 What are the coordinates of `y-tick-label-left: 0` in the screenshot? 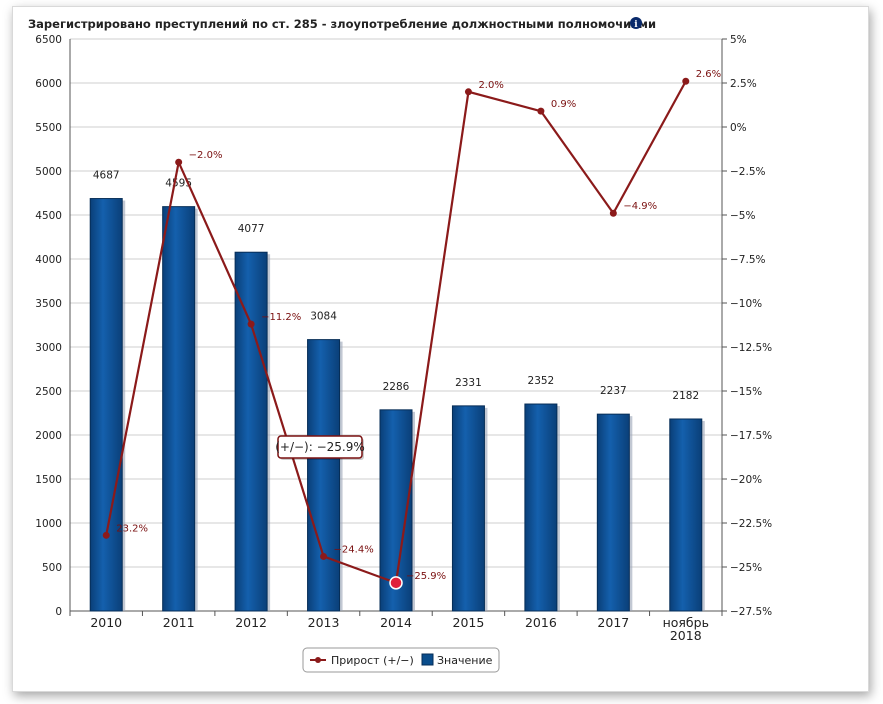 It's located at (58, 612).